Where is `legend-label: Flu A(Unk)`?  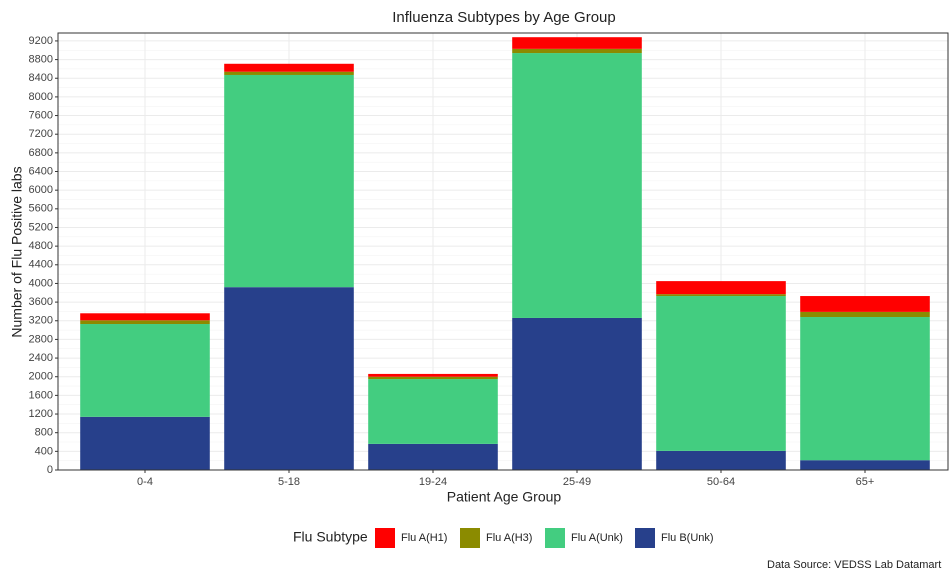 legend-label: Flu A(Unk) is located at coordinates (597, 538).